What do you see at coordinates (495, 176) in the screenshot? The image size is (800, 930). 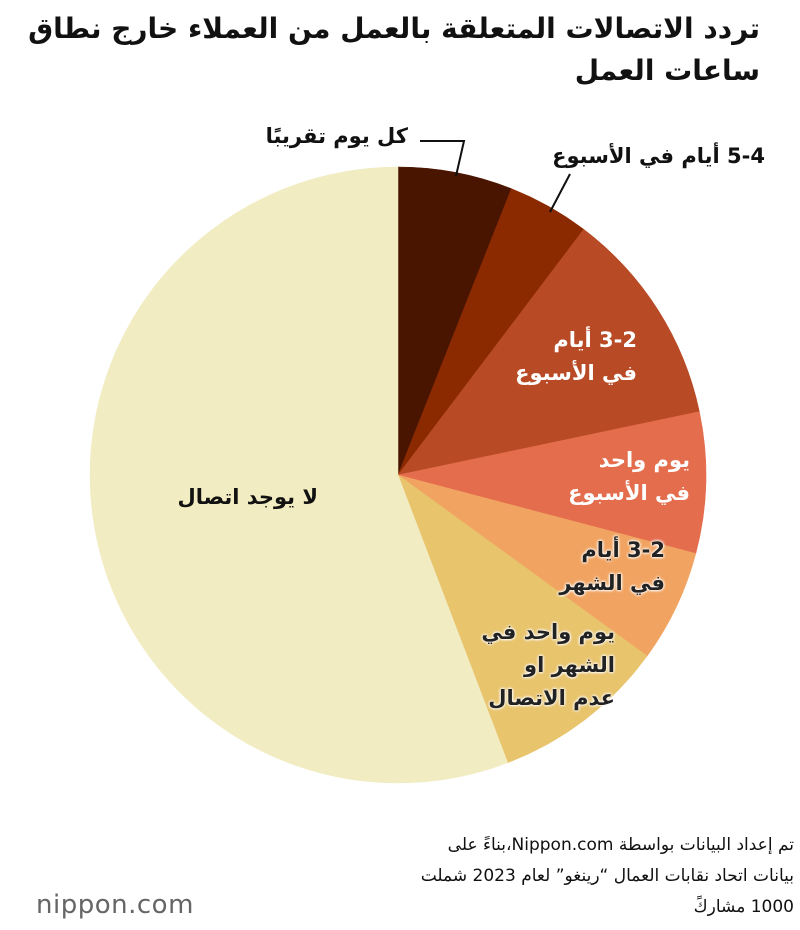 I see `leader-lines` at bounding box center [495, 176].